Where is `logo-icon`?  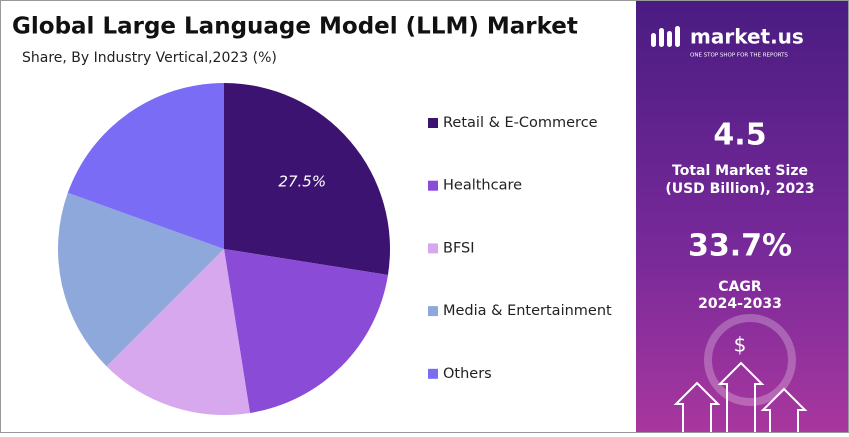
logo-icon is located at coordinates (665, 36).